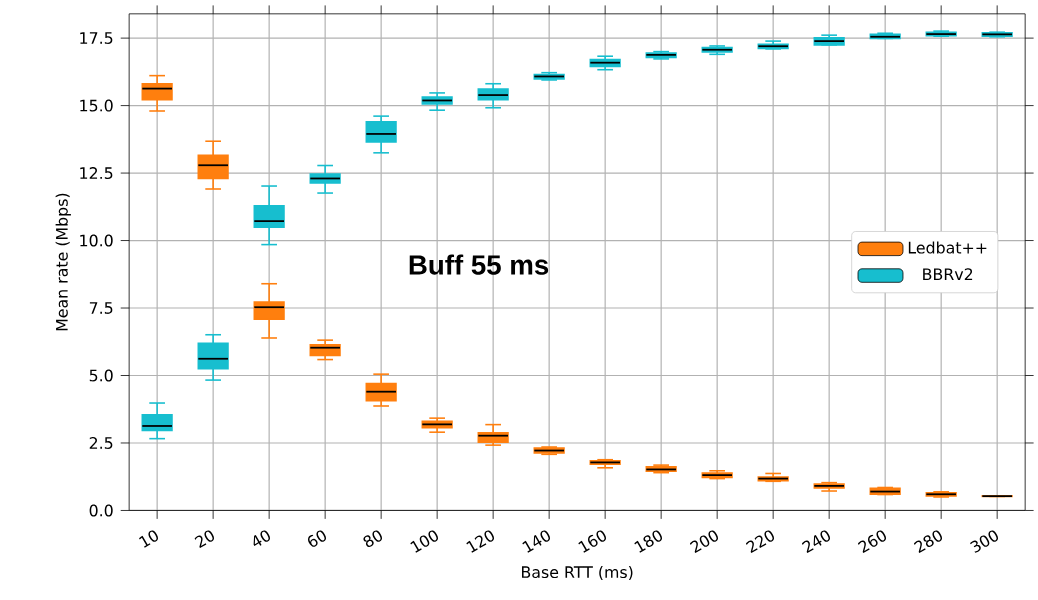  What do you see at coordinates (984, 541) in the screenshot?
I see `x-tick-label: 300` at bounding box center [984, 541].